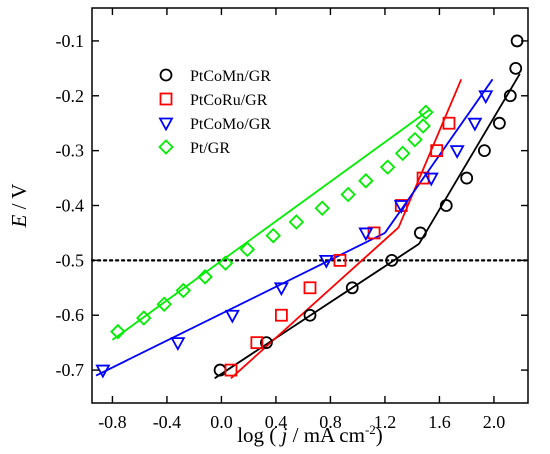 This screenshot has width=550, height=454. What do you see at coordinates (70, 315) in the screenshot?
I see `y-tick-label: -0.6` at bounding box center [70, 315].